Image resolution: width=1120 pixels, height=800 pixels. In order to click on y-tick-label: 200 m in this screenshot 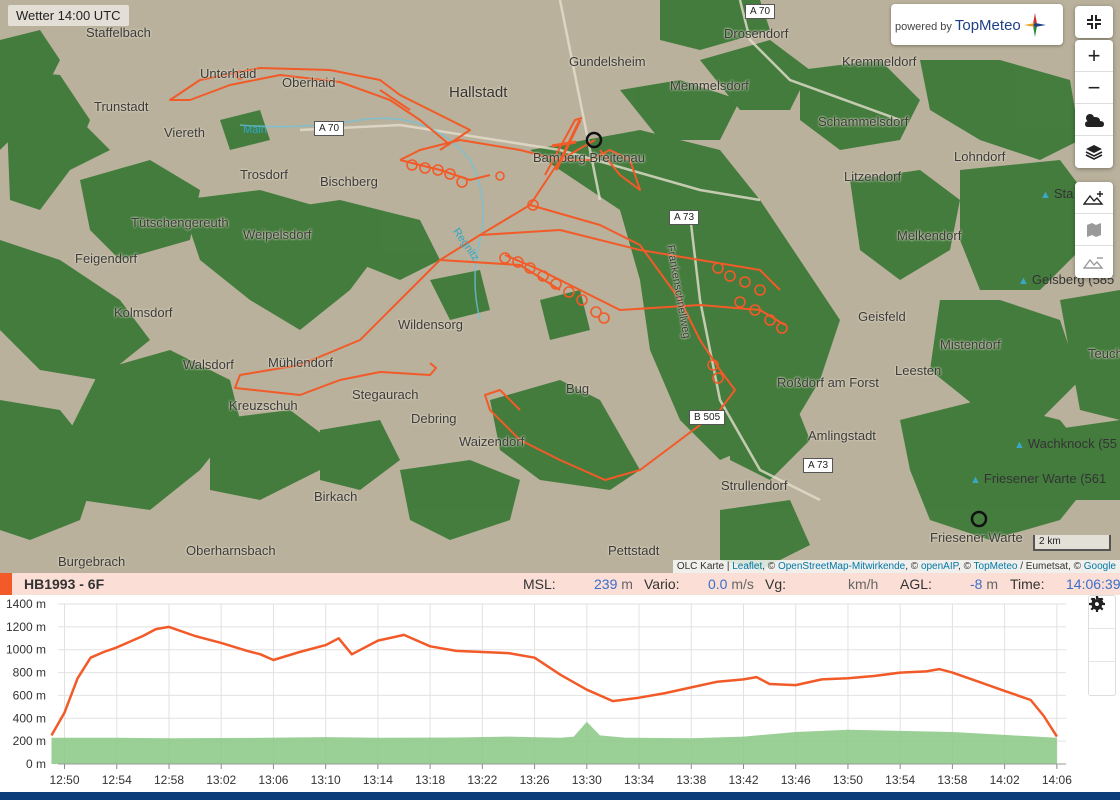, I will do `click(29, 741)`.